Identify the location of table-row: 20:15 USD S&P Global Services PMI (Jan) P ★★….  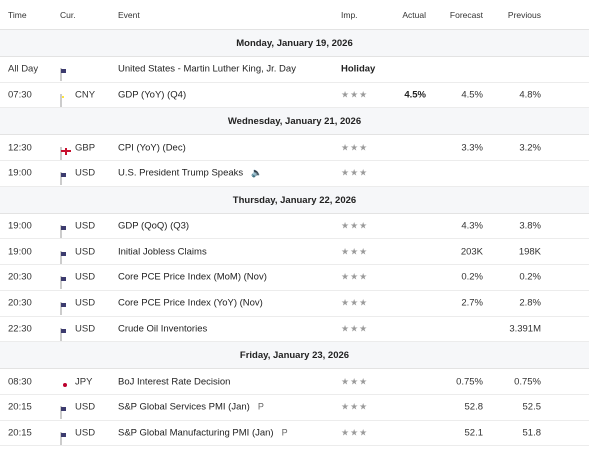
(294, 408).